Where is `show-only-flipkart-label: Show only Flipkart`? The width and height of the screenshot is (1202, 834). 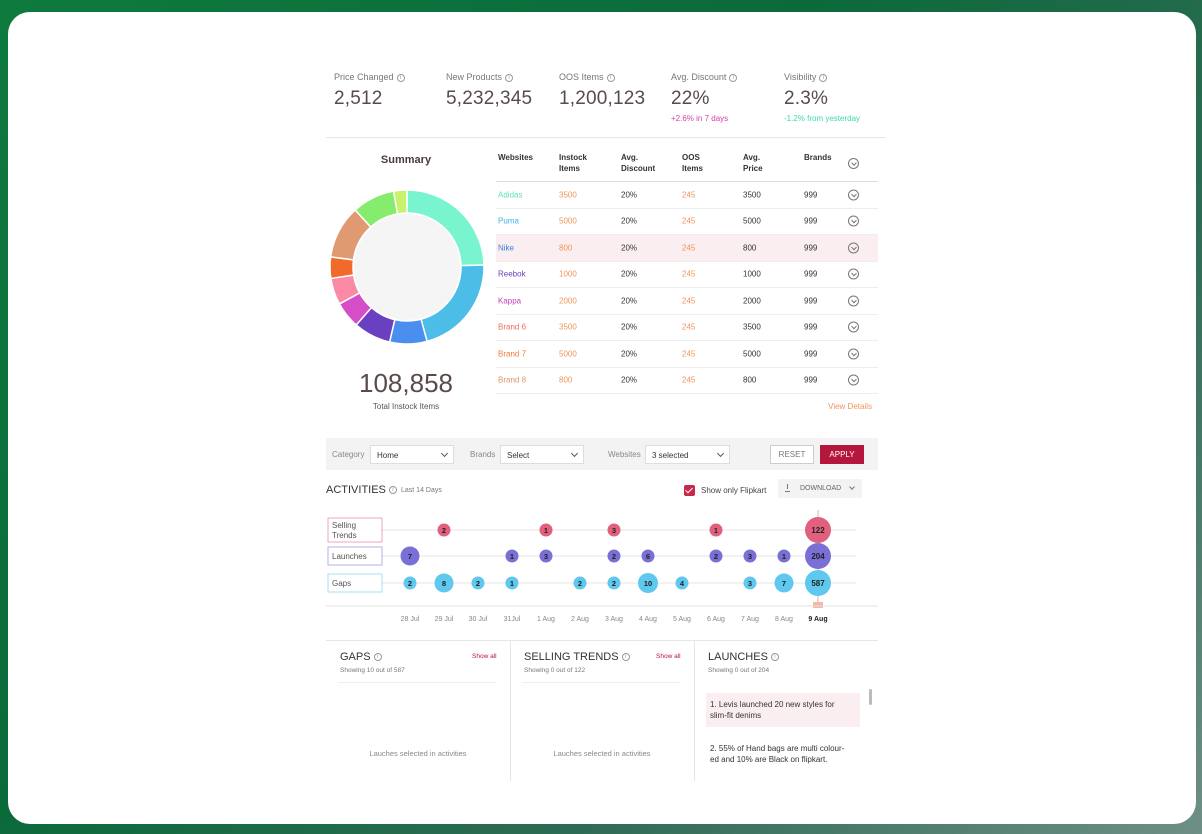
show-only-flipkart-label: Show only Flipkart is located at coordinates (734, 490).